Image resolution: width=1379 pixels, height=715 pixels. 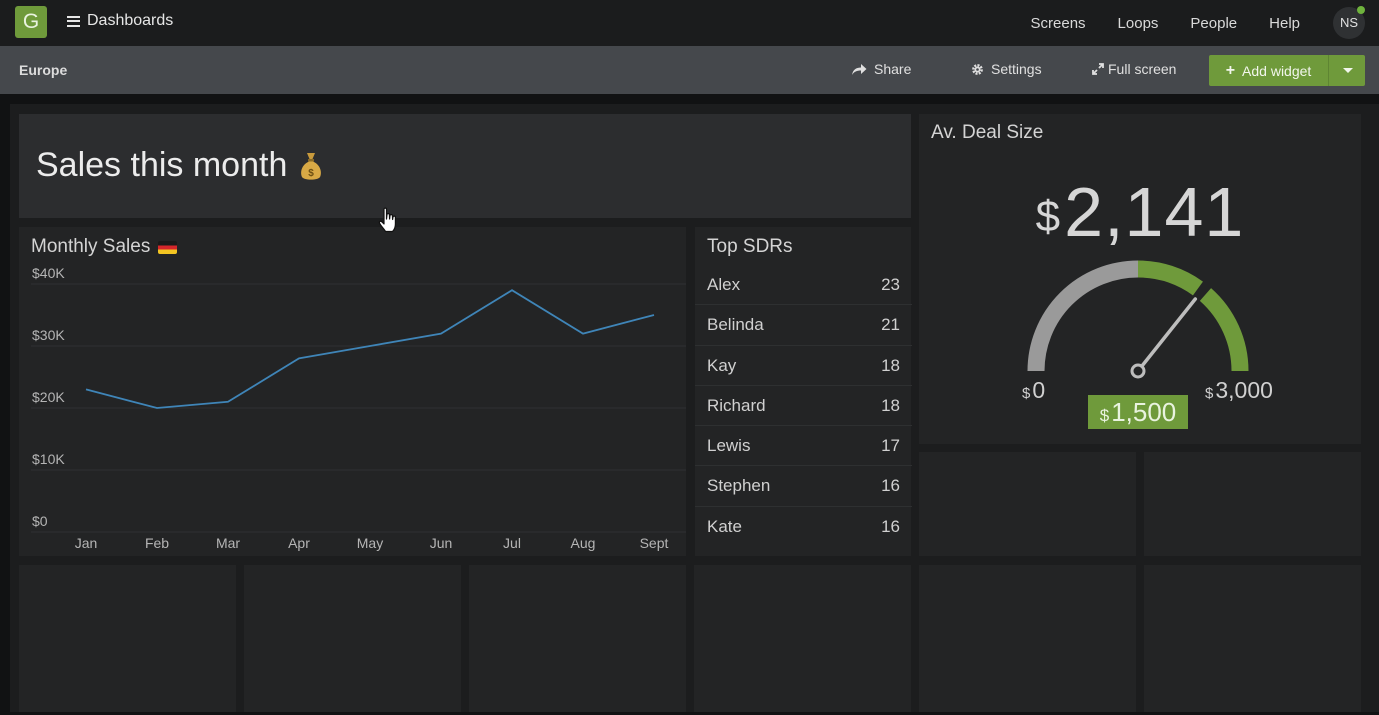 What do you see at coordinates (299, 543) in the screenshot?
I see `x-axis-tick-label: Apr` at bounding box center [299, 543].